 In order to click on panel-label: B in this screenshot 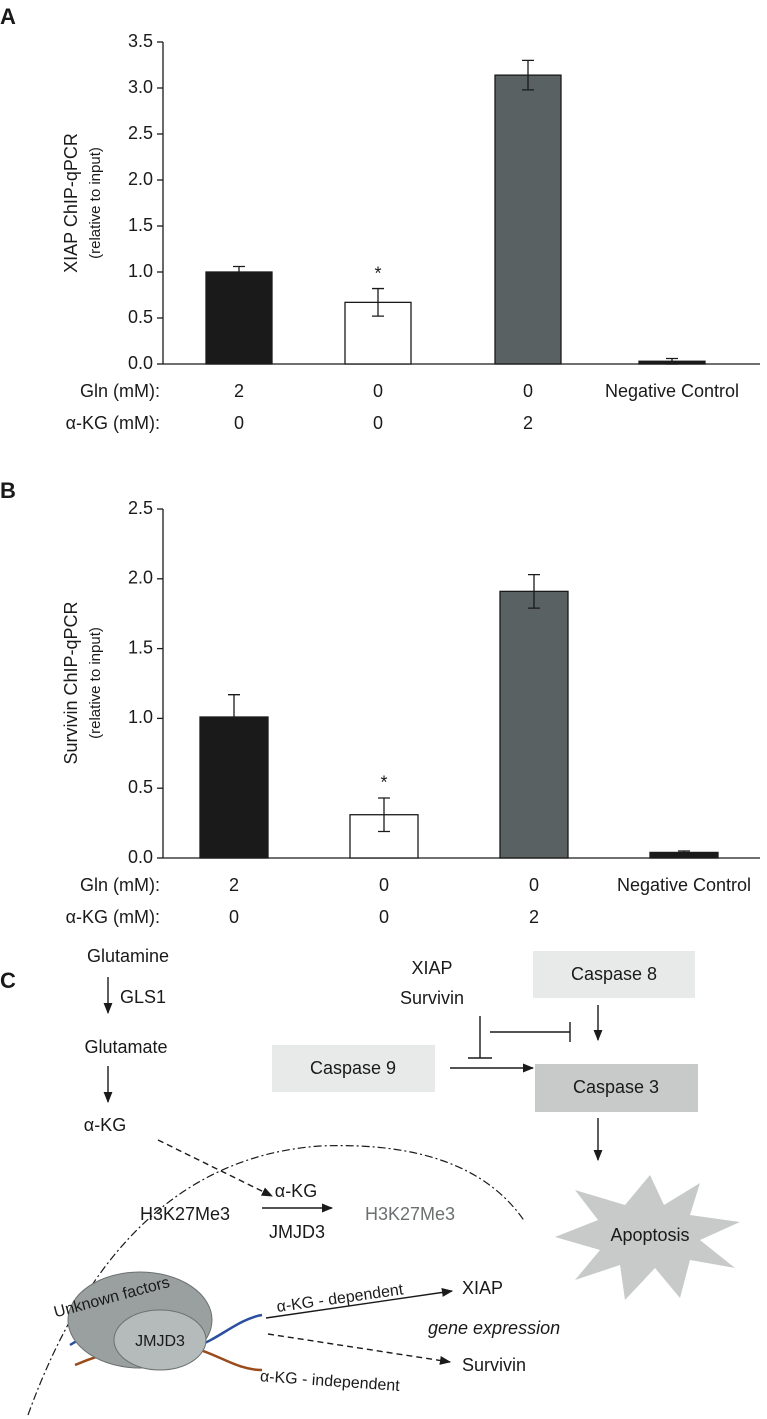, I will do `click(8, 490)`.